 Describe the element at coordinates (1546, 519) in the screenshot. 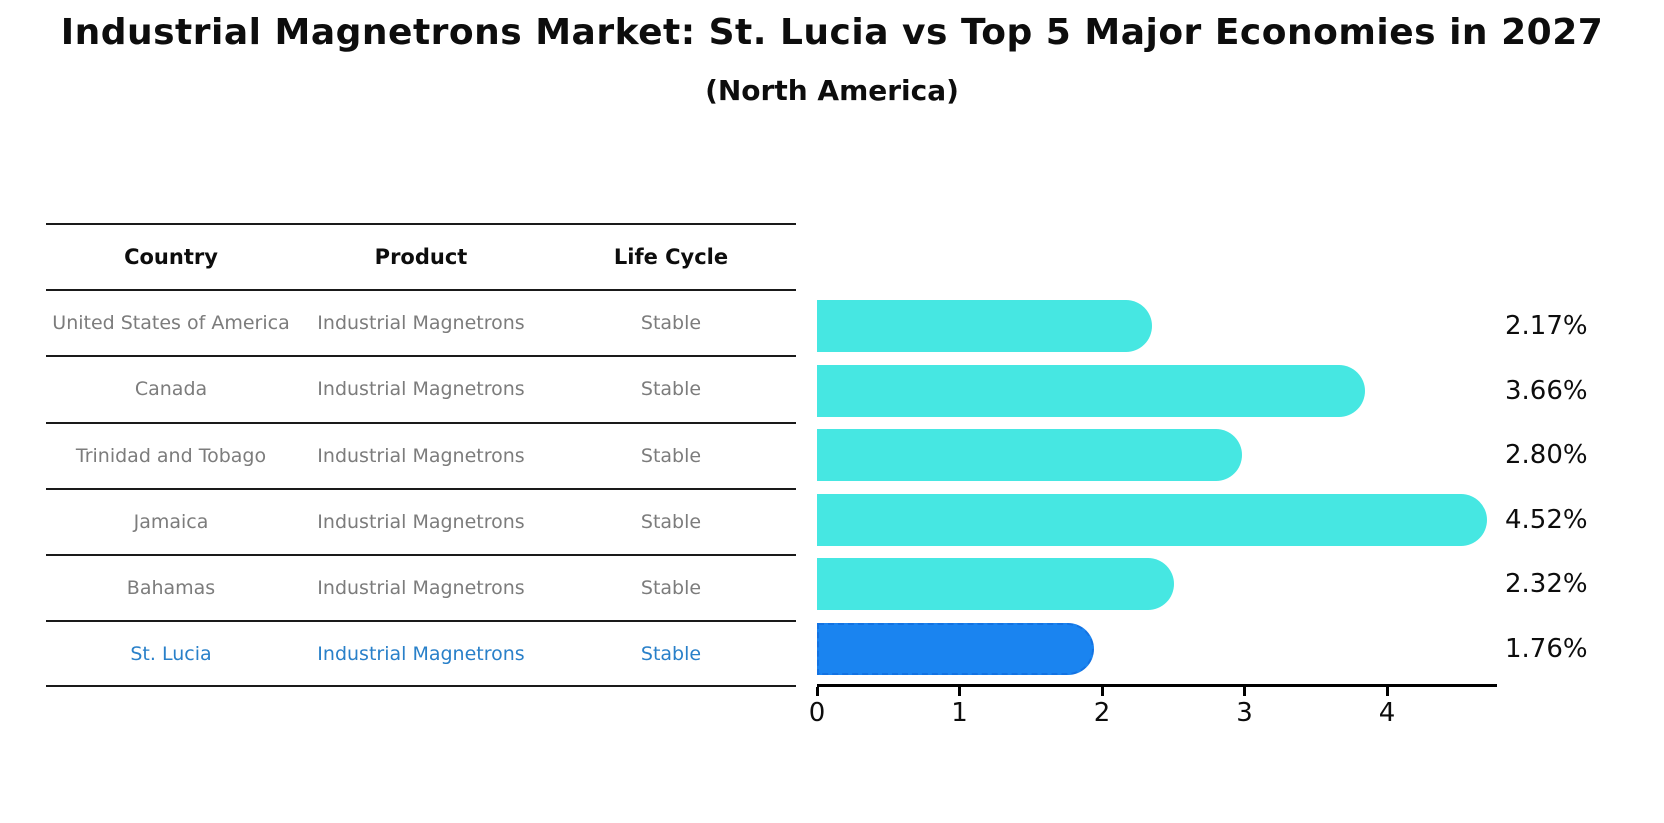

I see `bar-value-label: 4.52%` at that location.